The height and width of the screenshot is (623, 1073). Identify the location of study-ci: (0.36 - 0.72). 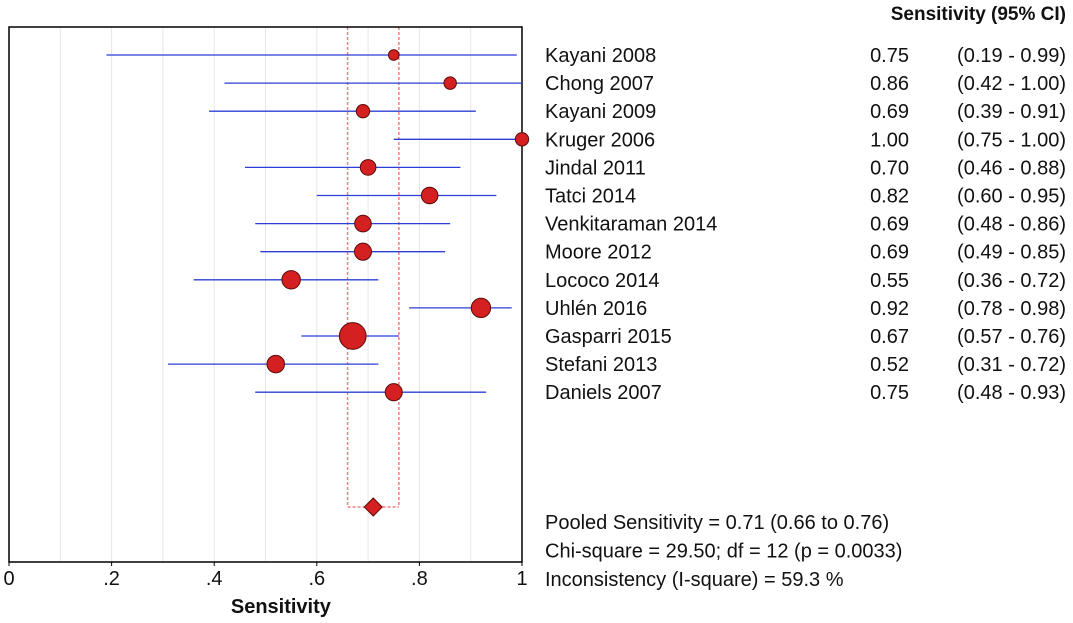
(1011, 281).